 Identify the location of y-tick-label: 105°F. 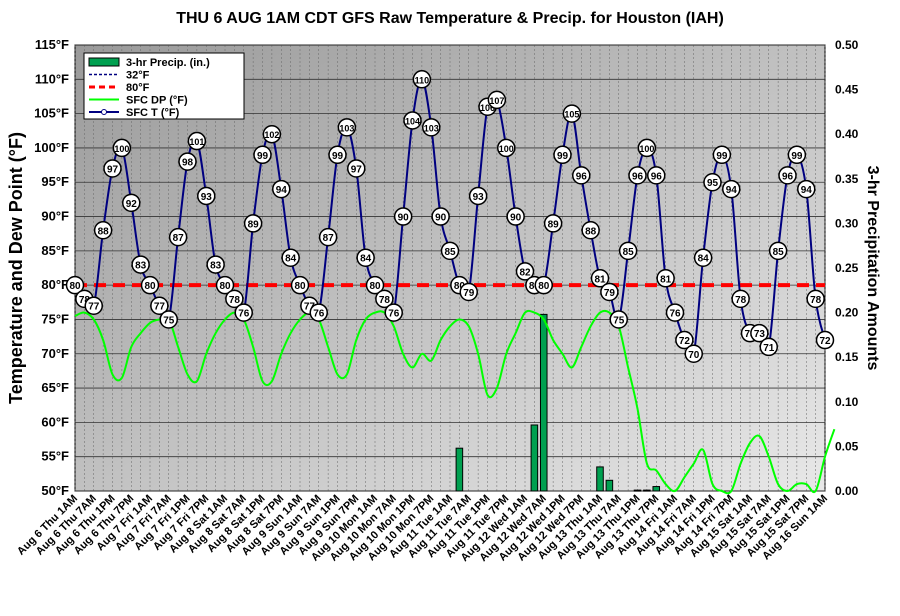
(51, 113).